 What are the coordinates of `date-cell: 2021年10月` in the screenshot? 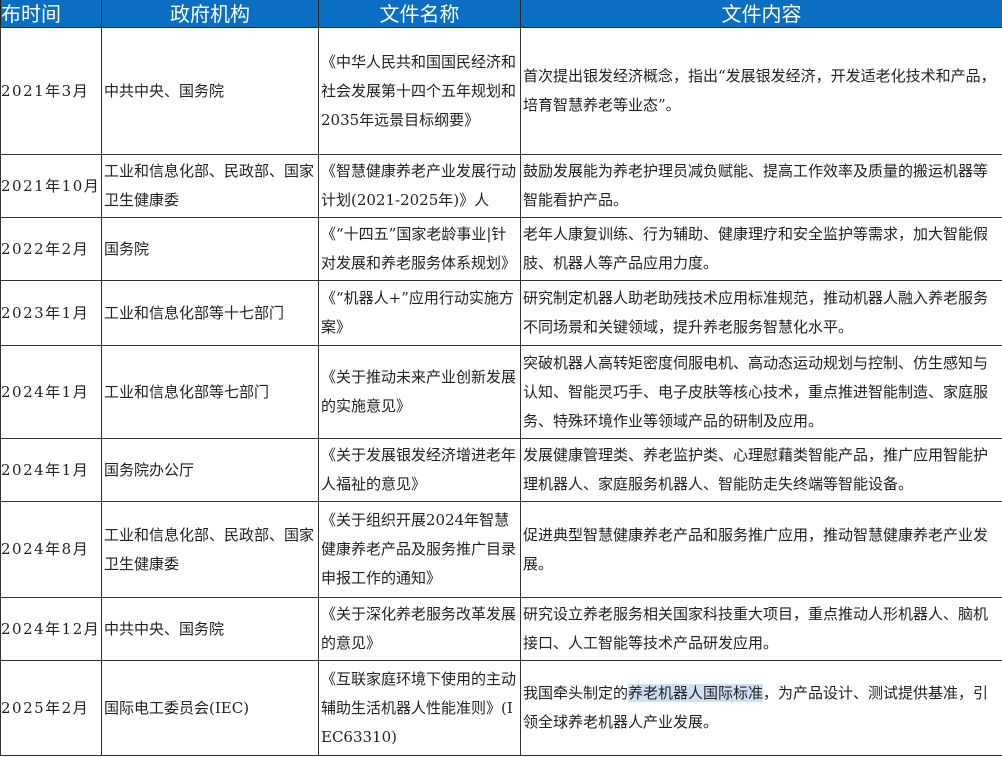 It's located at (51, 186).